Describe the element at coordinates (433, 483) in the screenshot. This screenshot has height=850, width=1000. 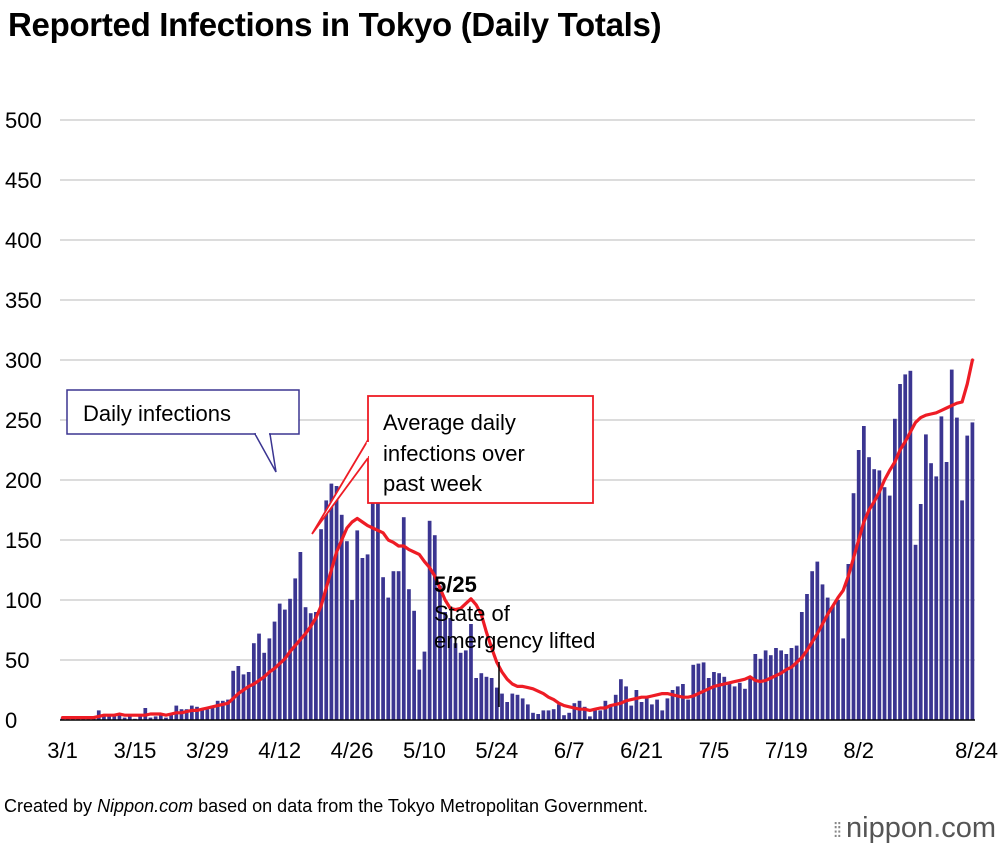
I see `average-callout-line-3: past week` at that location.